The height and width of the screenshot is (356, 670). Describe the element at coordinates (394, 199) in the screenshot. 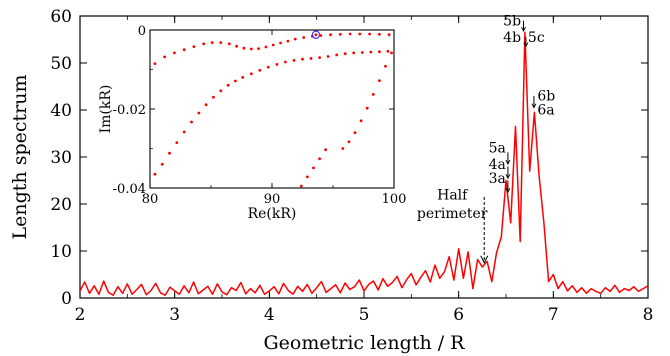

I see `inset-x-tick-label: 100` at that location.